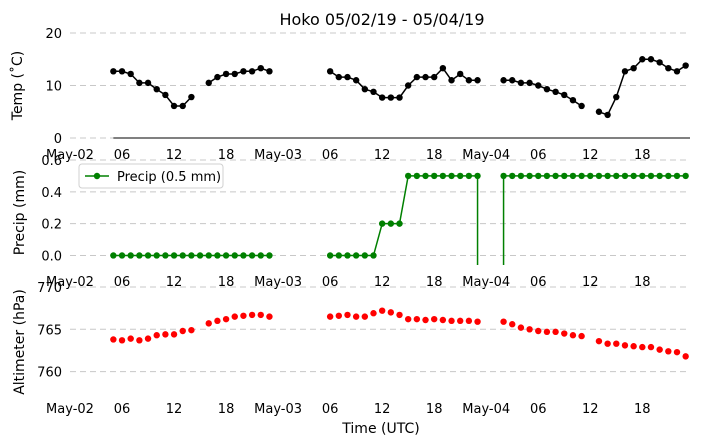  Describe the element at coordinates (49, 288) in the screenshot. I see `altimeter-ytick-label: 770` at that location.